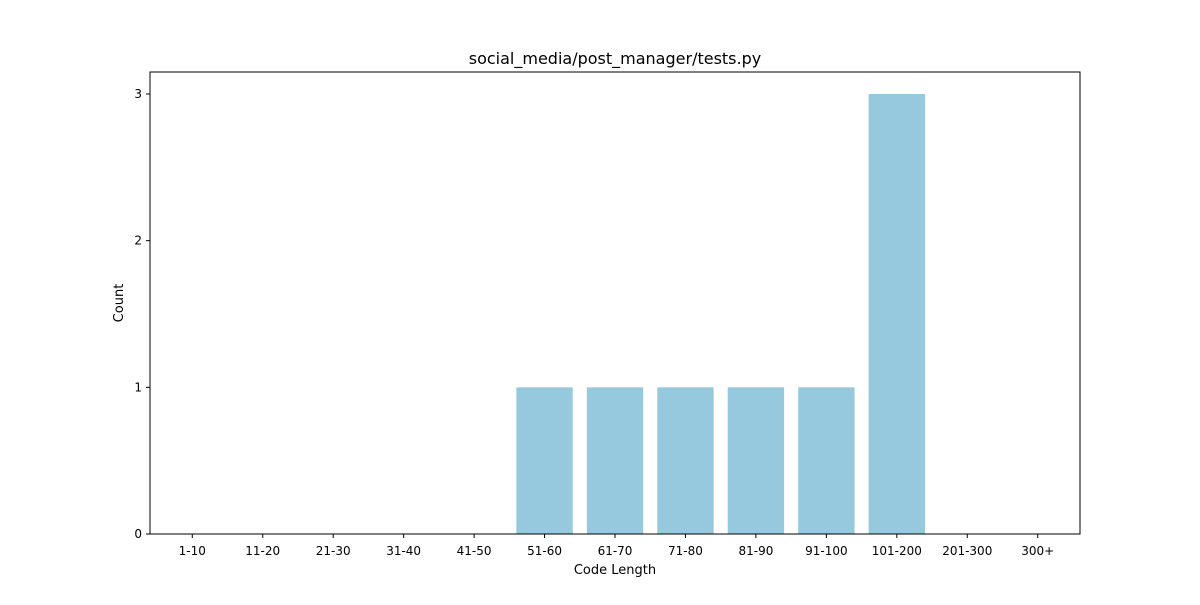 This screenshot has width=1200, height=605. Describe the element at coordinates (142, 314) in the screenshot. I see `y-axis-ticks: 0 1 2 3` at that location.